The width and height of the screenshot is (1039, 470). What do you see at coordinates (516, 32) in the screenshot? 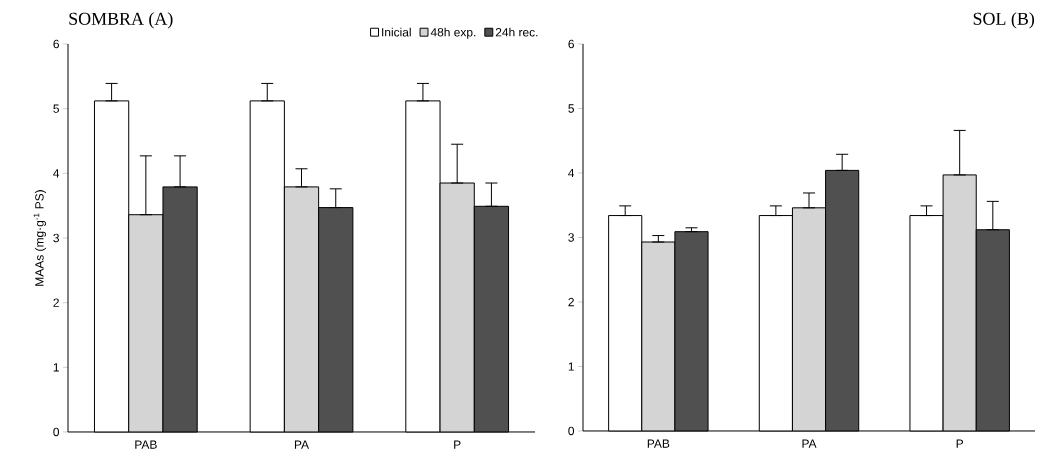
I see `legend-label: 24h rec.` at bounding box center [516, 32].